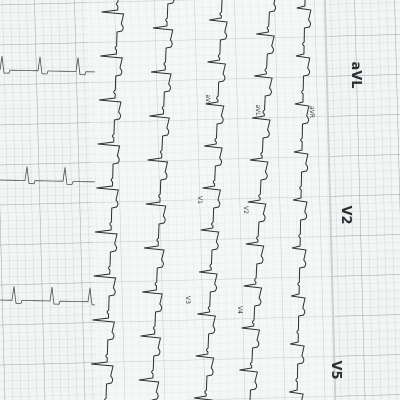 The height and width of the screenshot is (400, 400). I want to click on trace-label: V2, so click(245, 210).